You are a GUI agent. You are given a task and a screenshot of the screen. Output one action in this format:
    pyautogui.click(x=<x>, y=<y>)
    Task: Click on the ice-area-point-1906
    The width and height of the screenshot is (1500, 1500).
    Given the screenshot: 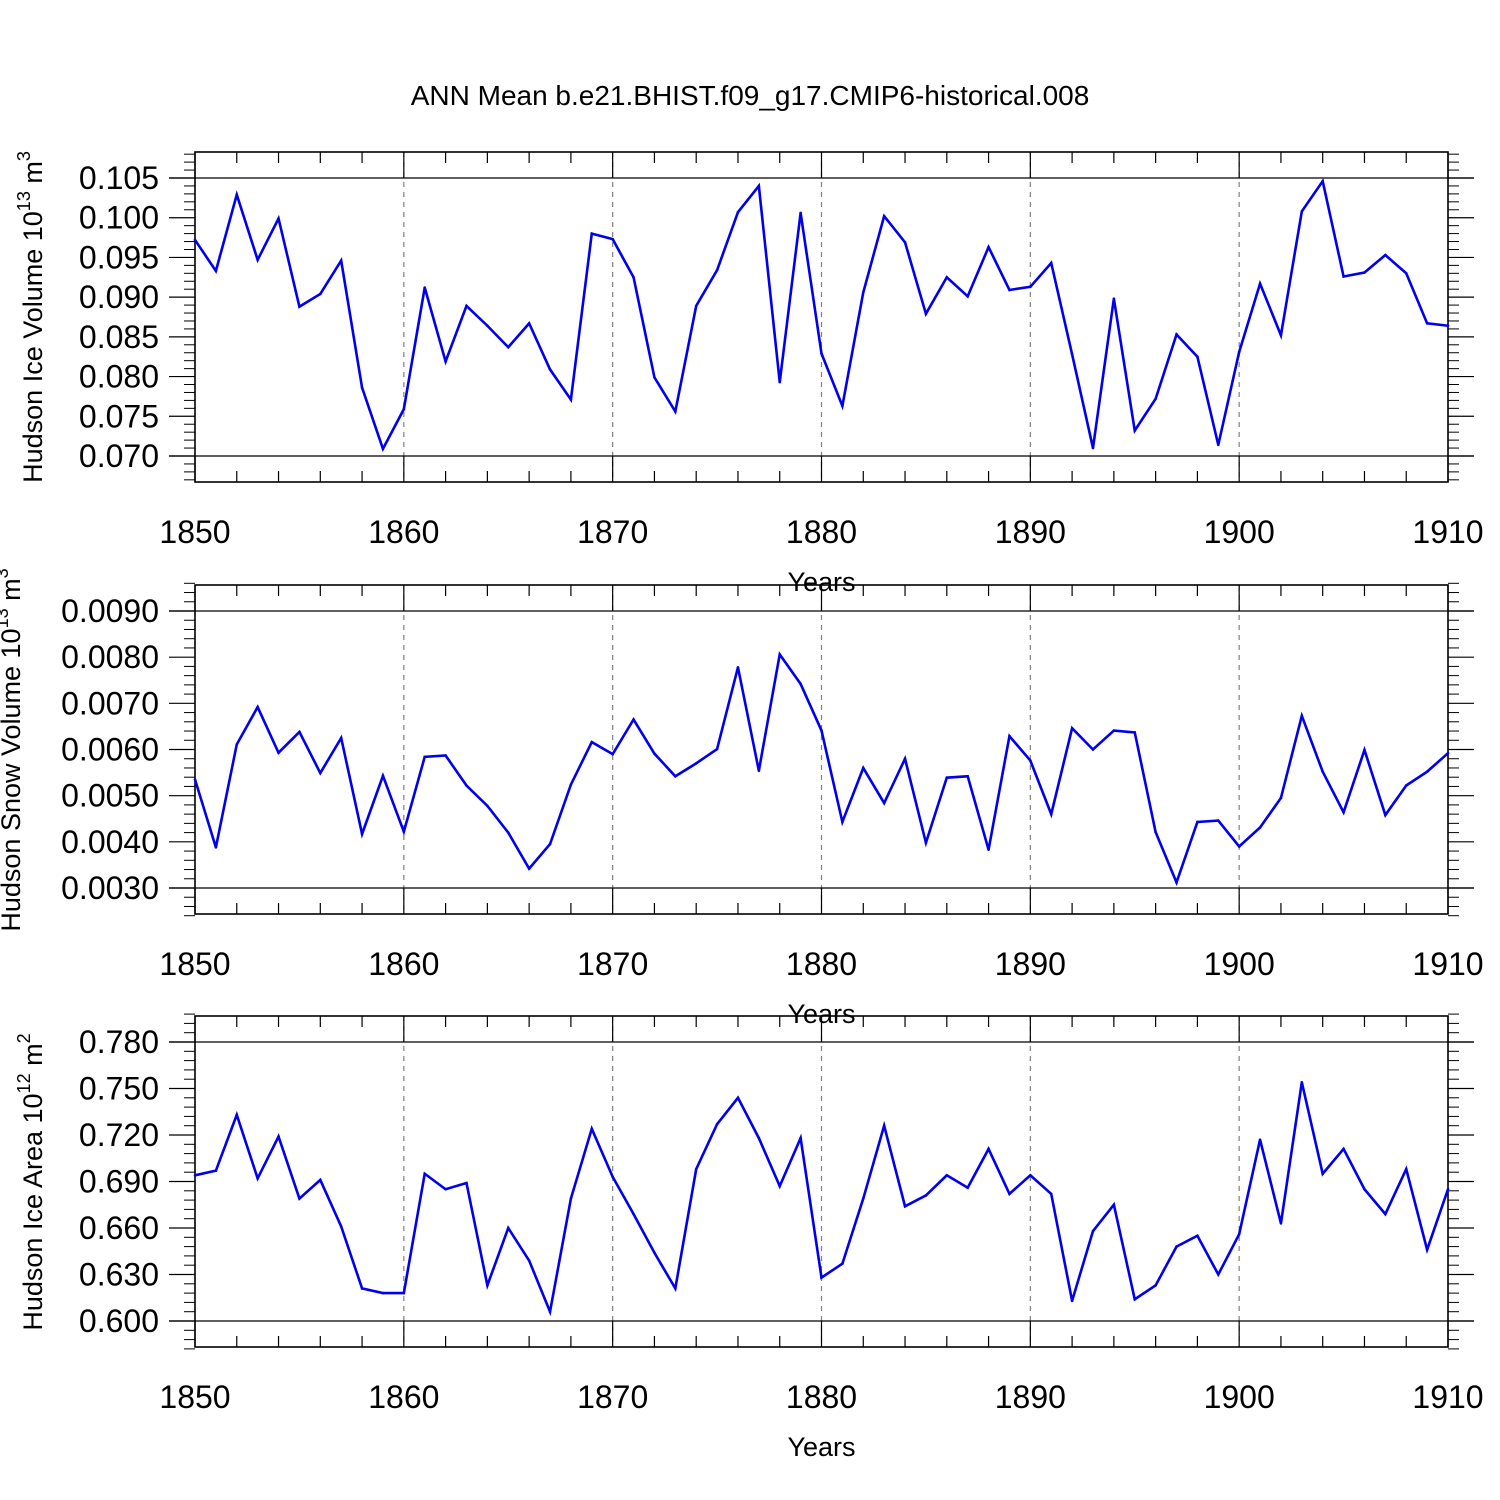 What is the action you would take?
    pyautogui.click(x=1364, y=1189)
    